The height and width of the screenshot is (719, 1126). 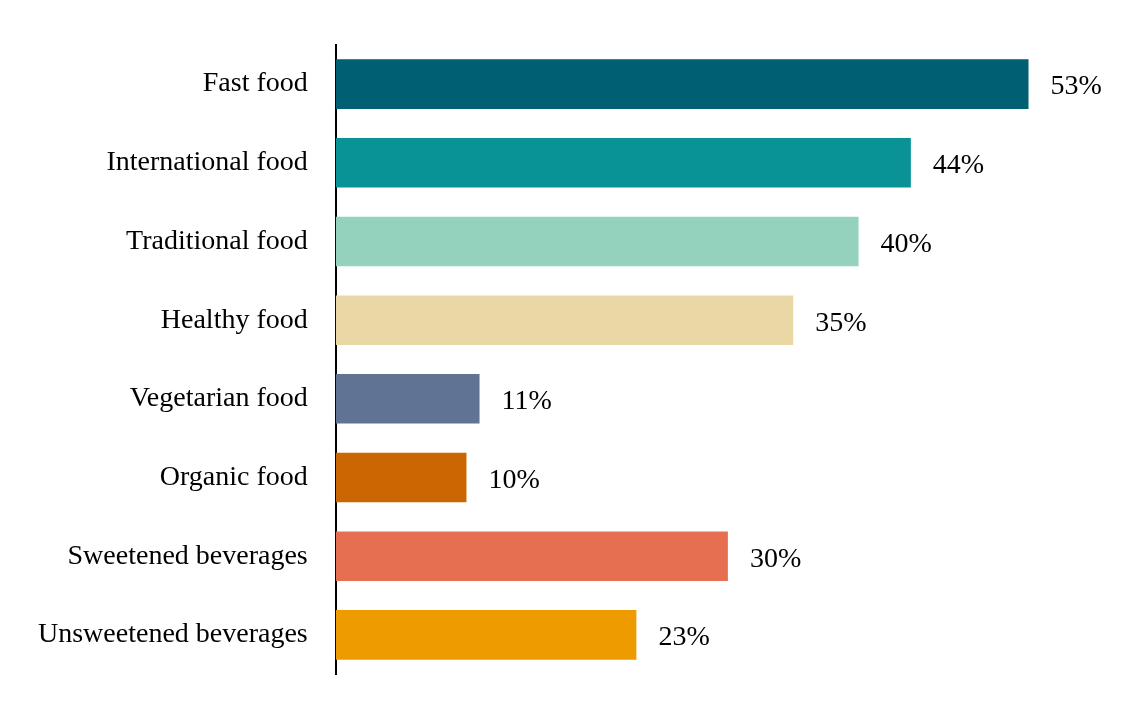 I want to click on y-tick-label: Vegetarian food, so click(x=218, y=397).